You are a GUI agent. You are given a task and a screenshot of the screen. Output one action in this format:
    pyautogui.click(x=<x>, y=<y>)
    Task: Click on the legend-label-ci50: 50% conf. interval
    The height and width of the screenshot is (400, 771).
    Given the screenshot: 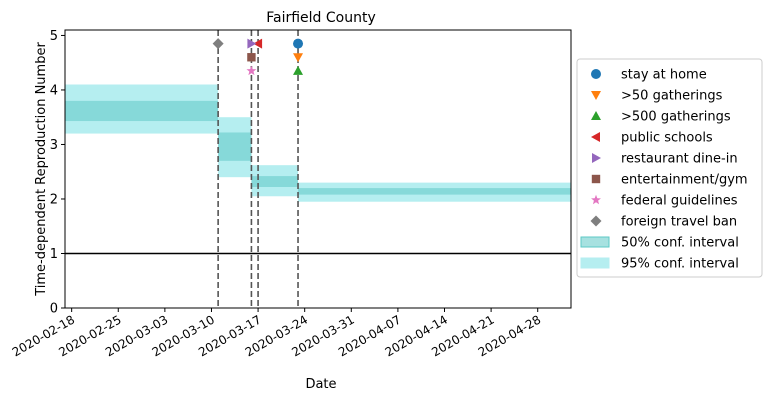 What is the action you would take?
    pyautogui.click(x=680, y=243)
    